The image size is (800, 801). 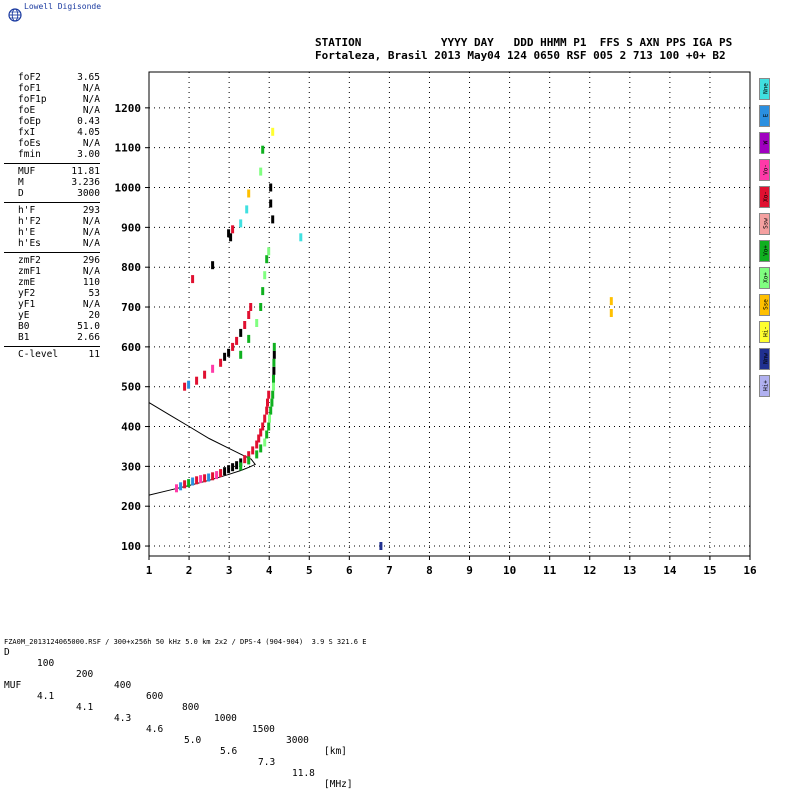 I want to click on parameter-value: 4.05, so click(x=88, y=132).